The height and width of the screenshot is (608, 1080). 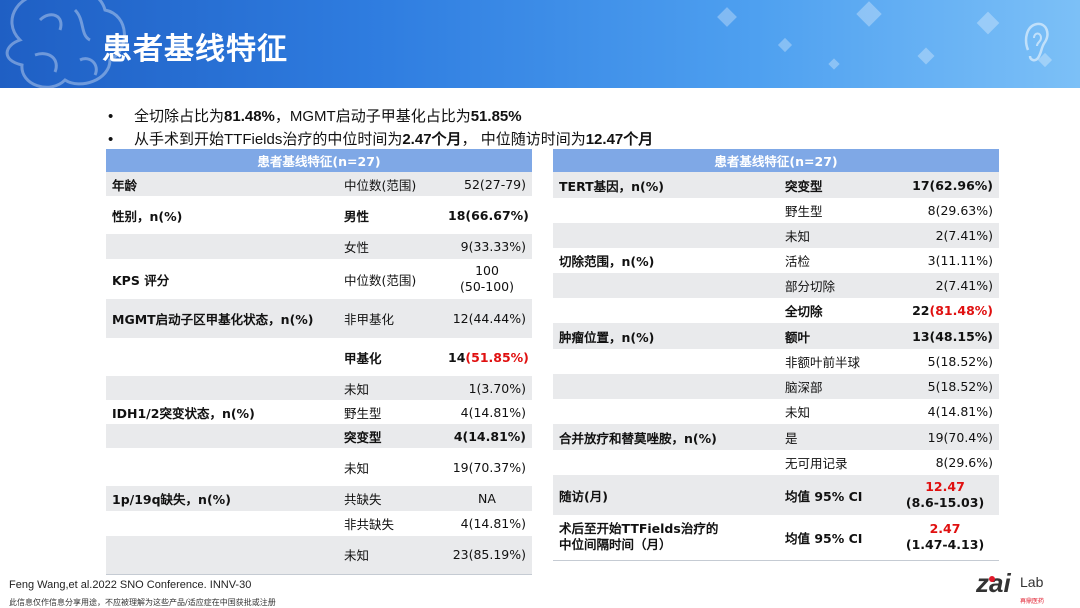 What do you see at coordinates (1036, 42) in the screenshot?
I see `ear-icon` at bounding box center [1036, 42].